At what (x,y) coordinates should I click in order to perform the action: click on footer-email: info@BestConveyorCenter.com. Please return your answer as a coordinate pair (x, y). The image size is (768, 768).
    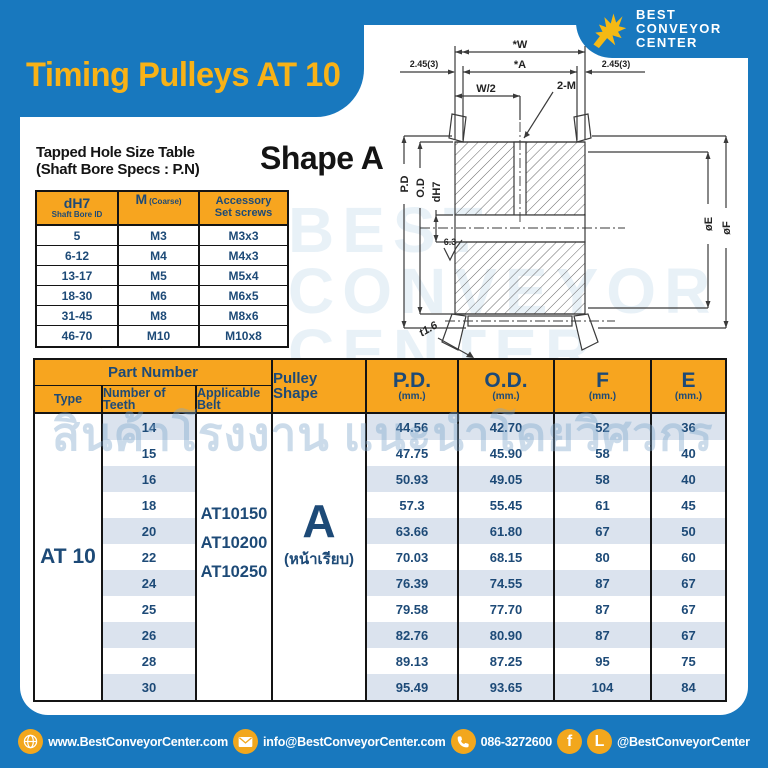
    Looking at the image, I should click on (339, 741).